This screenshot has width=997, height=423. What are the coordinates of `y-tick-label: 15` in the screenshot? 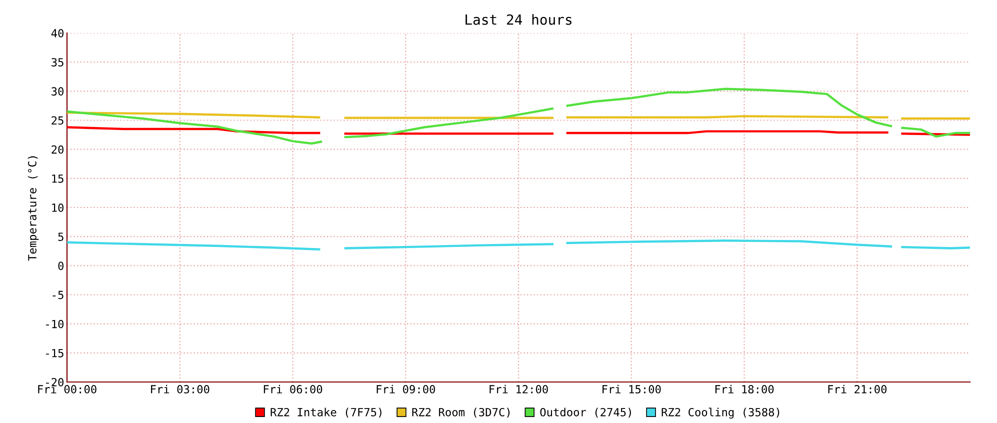 It's located at (58, 178).